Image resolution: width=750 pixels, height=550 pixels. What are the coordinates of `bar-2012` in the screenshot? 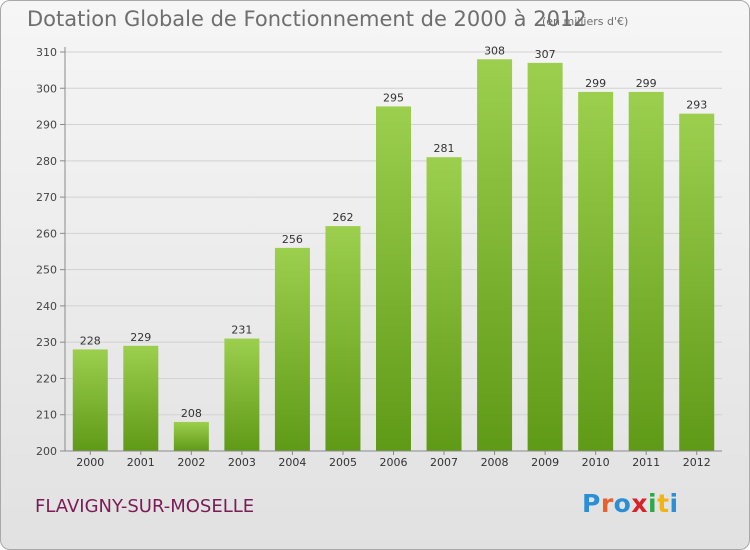 It's located at (697, 282).